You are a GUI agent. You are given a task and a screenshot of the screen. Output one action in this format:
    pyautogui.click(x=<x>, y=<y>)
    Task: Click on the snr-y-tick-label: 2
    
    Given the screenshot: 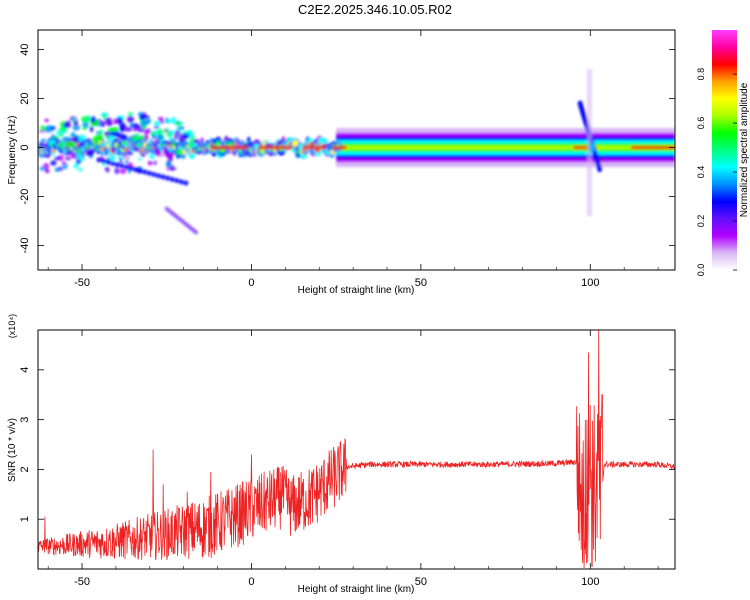 What is the action you would take?
    pyautogui.click(x=25, y=469)
    